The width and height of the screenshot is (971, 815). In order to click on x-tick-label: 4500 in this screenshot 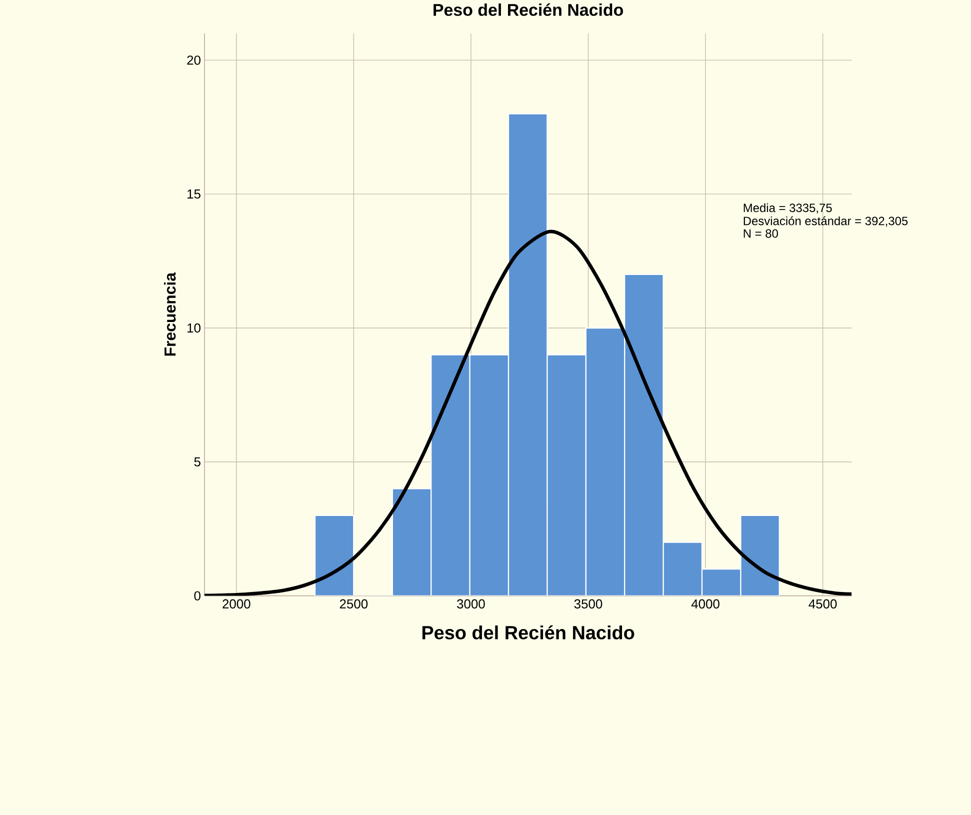, I will do `click(822, 603)`.